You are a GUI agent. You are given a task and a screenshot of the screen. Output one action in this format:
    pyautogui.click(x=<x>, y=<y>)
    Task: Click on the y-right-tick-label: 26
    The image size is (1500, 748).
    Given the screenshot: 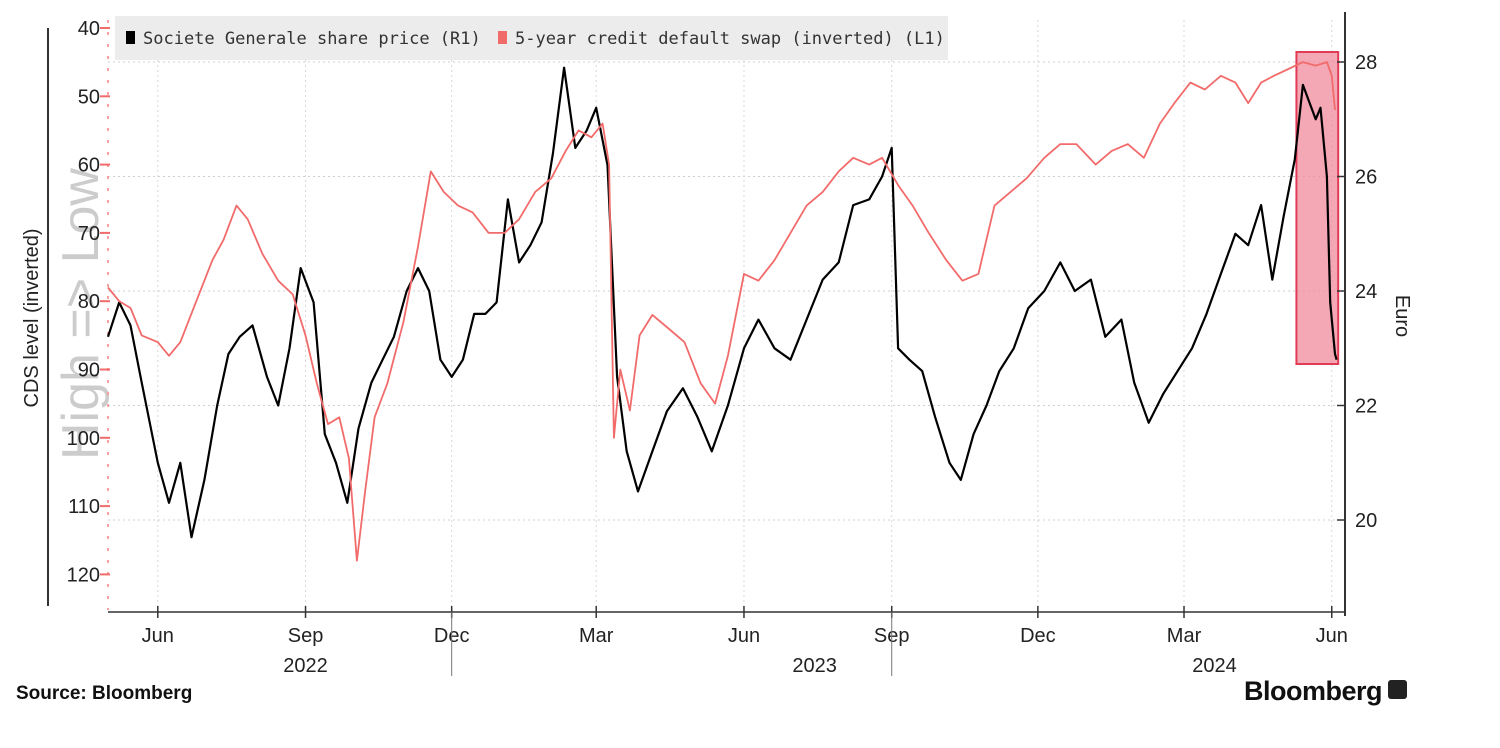 What is the action you would take?
    pyautogui.click(x=1366, y=178)
    